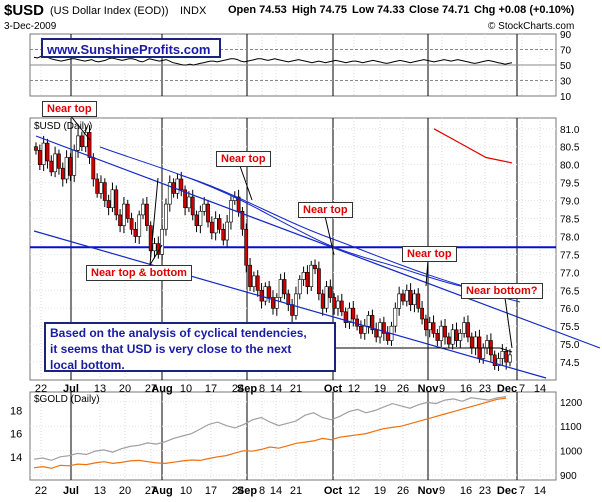  I want to click on price-y-tick-label: 81.0, so click(570, 130).